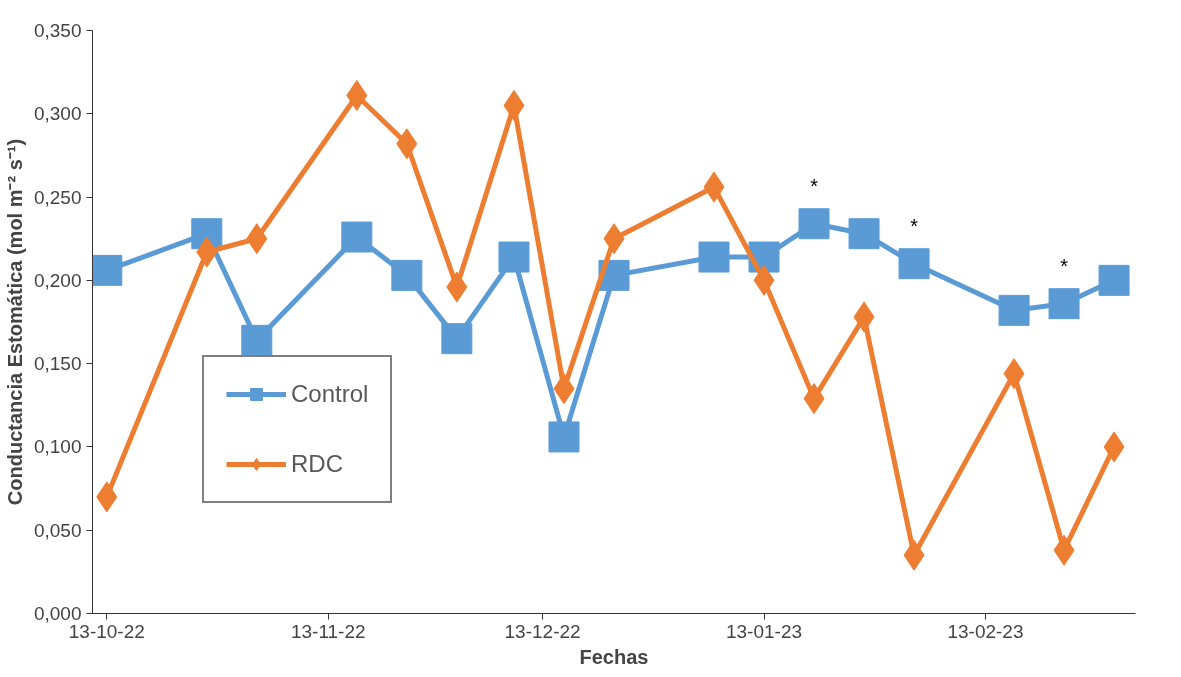 The width and height of the screenshot is (1181, 677). Describe the element at coordinates (14, 322) in the screenshot. I see `y-axis-title: Conductancia Estomática (mol m⁻² s⁻¹)` at that location.